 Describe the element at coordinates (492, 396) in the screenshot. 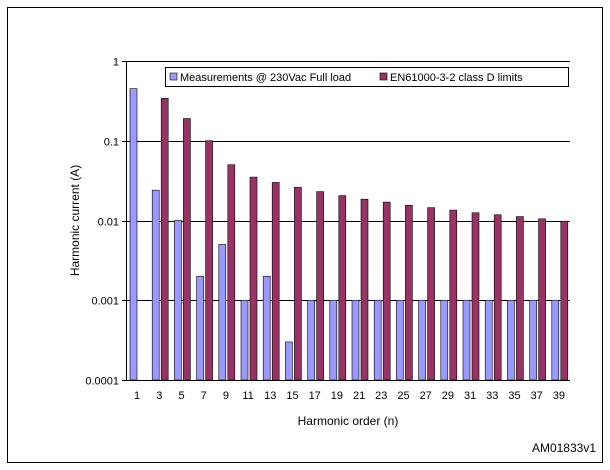

I see `x-tick-label: 33` at that location.